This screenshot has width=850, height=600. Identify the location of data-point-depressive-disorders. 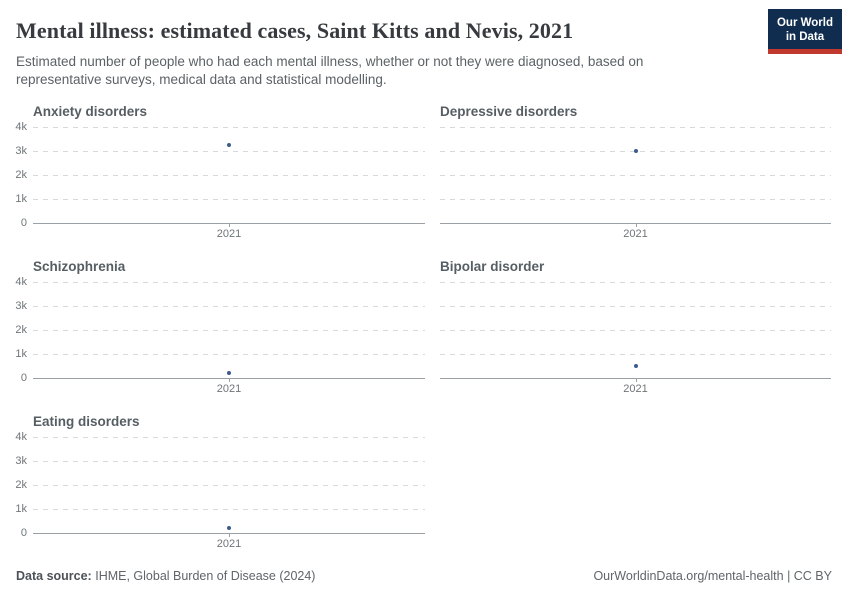
(635, 151).